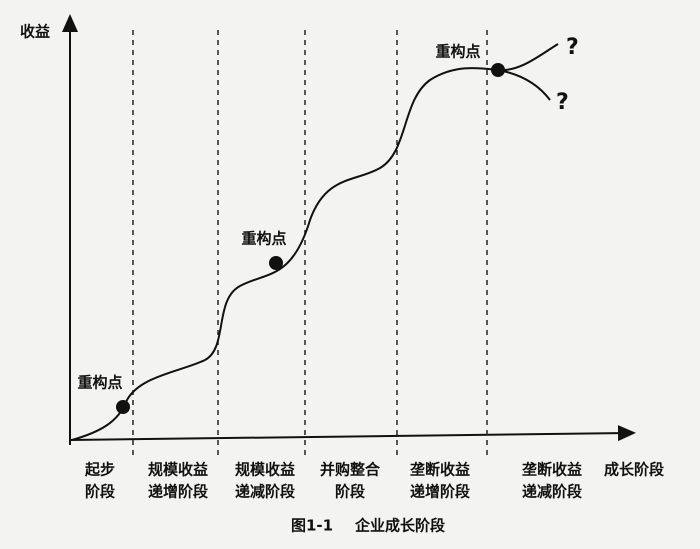  I want to click on x-label: 成长阶段, so click(634, 470).